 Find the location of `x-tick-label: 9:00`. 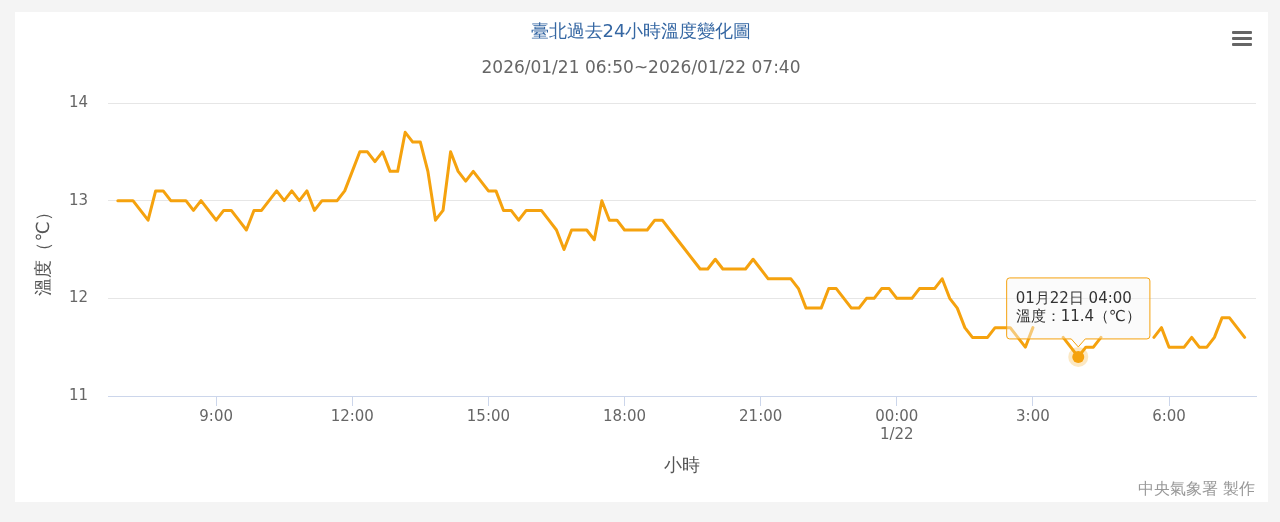

x-tick-label: 9:00 is located at coordinates (216, 415).